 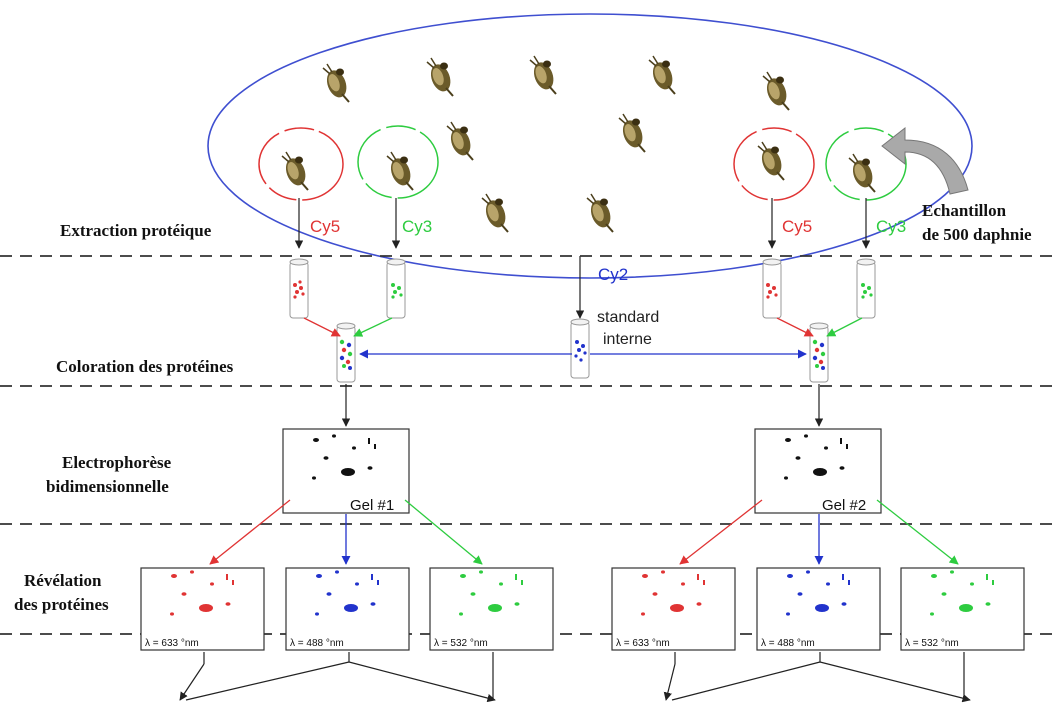 What do you see at coordinates (575, 677) in the screenshot?
I see `analysis-arrows` at bounding box center [575, 677].